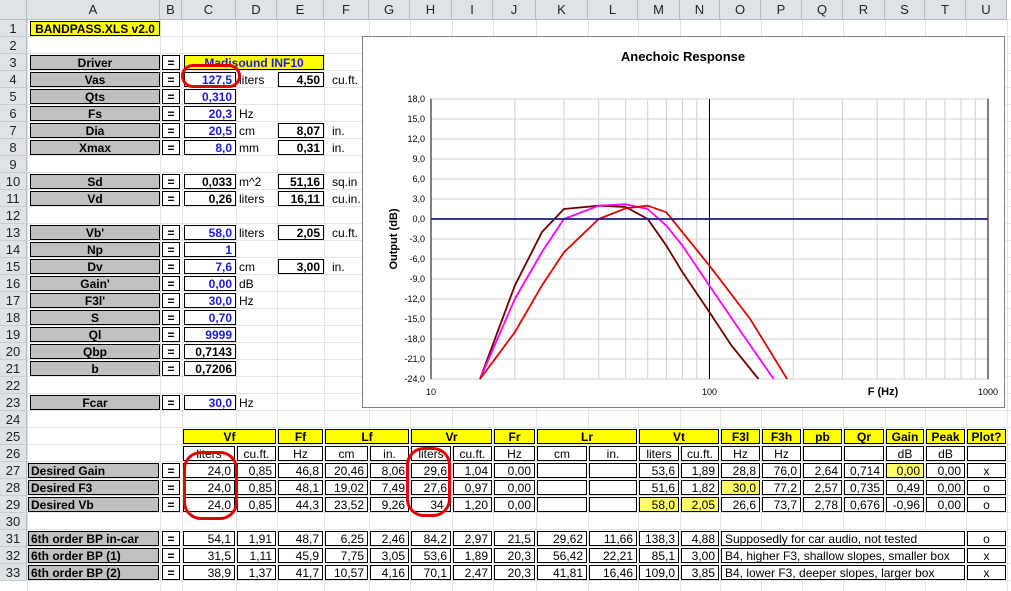 This screenshot has width=1011, height=591. I want to click on result-cell-r0-c9, so click(613, 470).